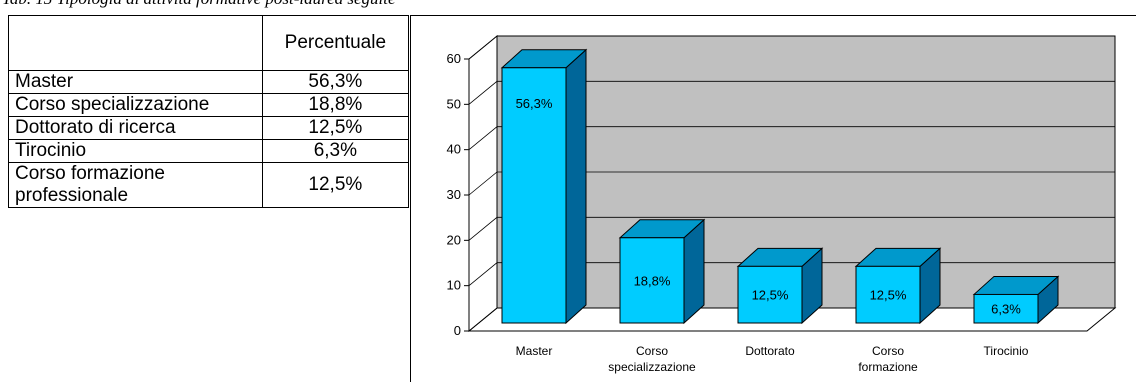 The height and width of the screenshot is (383, 1138). What do you see at coordinates (135, 128) in the screenshot?
I see `row-label: Dottorato di ricerca` at bounding box center [135, 128].